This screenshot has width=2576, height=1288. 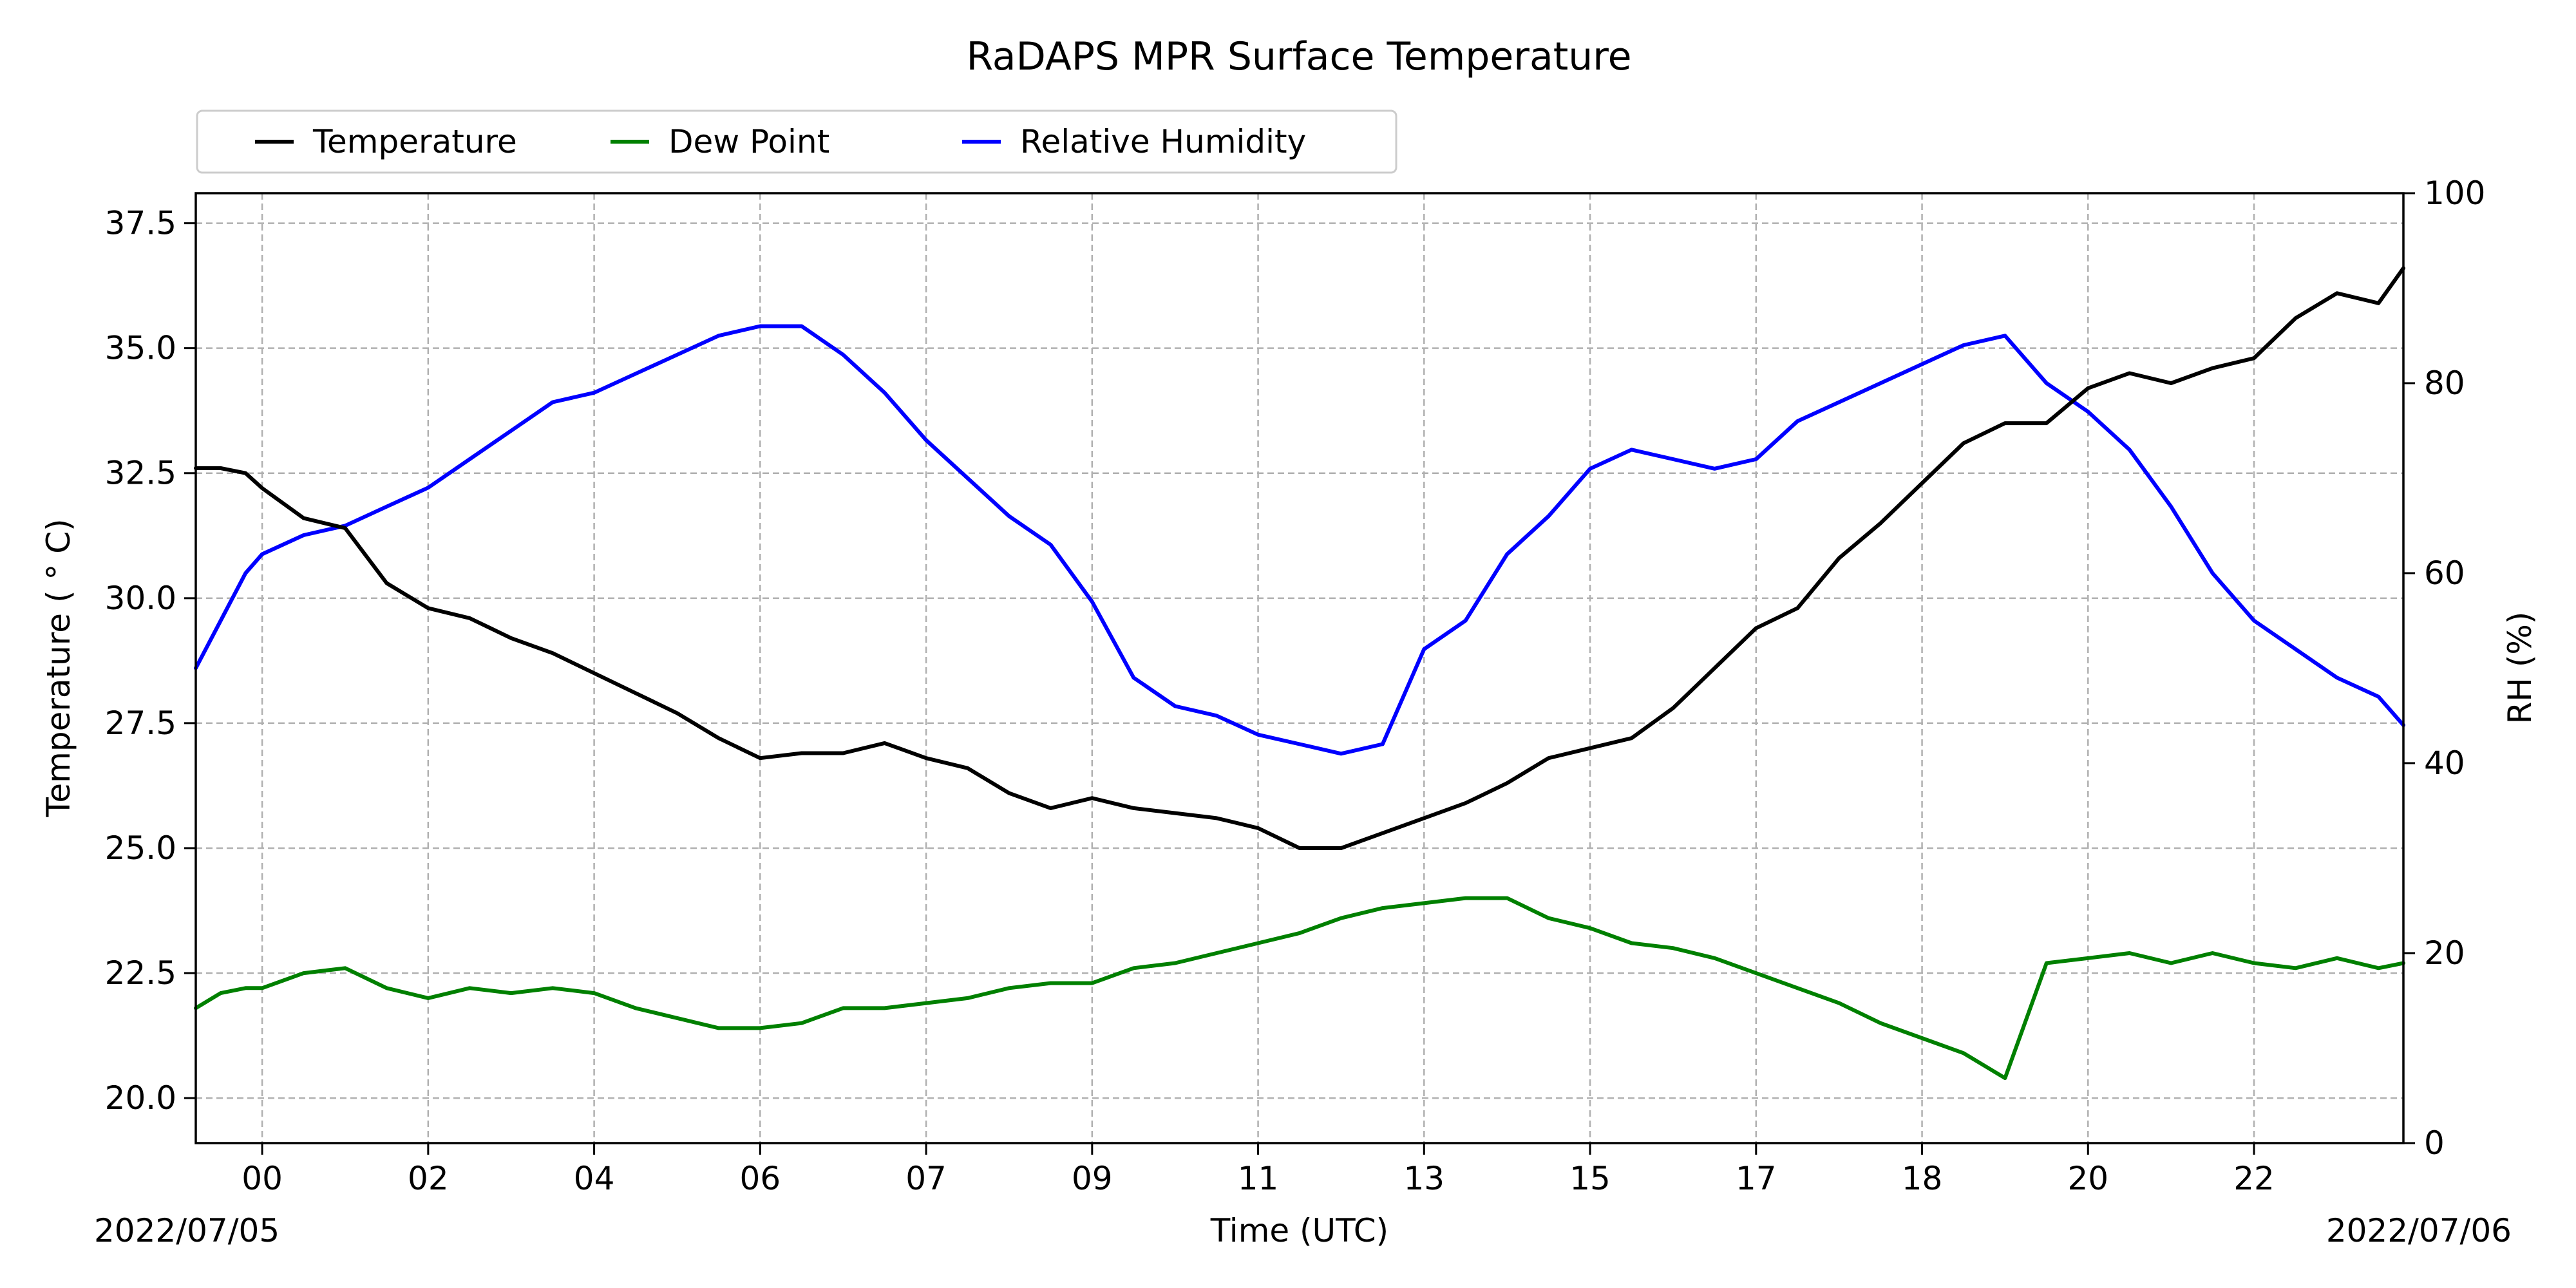 I want to click on x-tick-label: 20, so click(x=2087, y=1178).